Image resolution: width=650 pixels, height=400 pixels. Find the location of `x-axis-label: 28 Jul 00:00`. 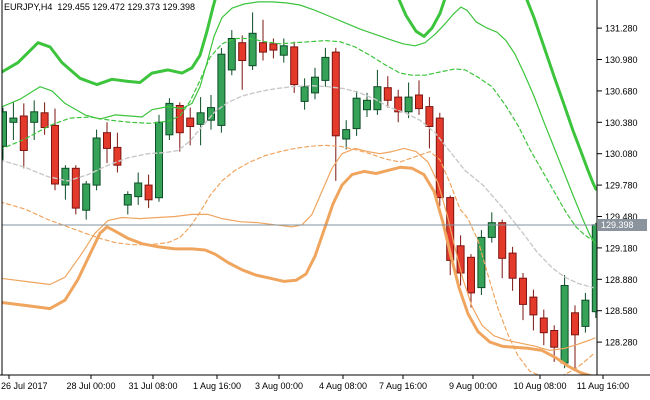

x-axis-label: 28 Jul 00:00 is located at coordinates (90, 386).